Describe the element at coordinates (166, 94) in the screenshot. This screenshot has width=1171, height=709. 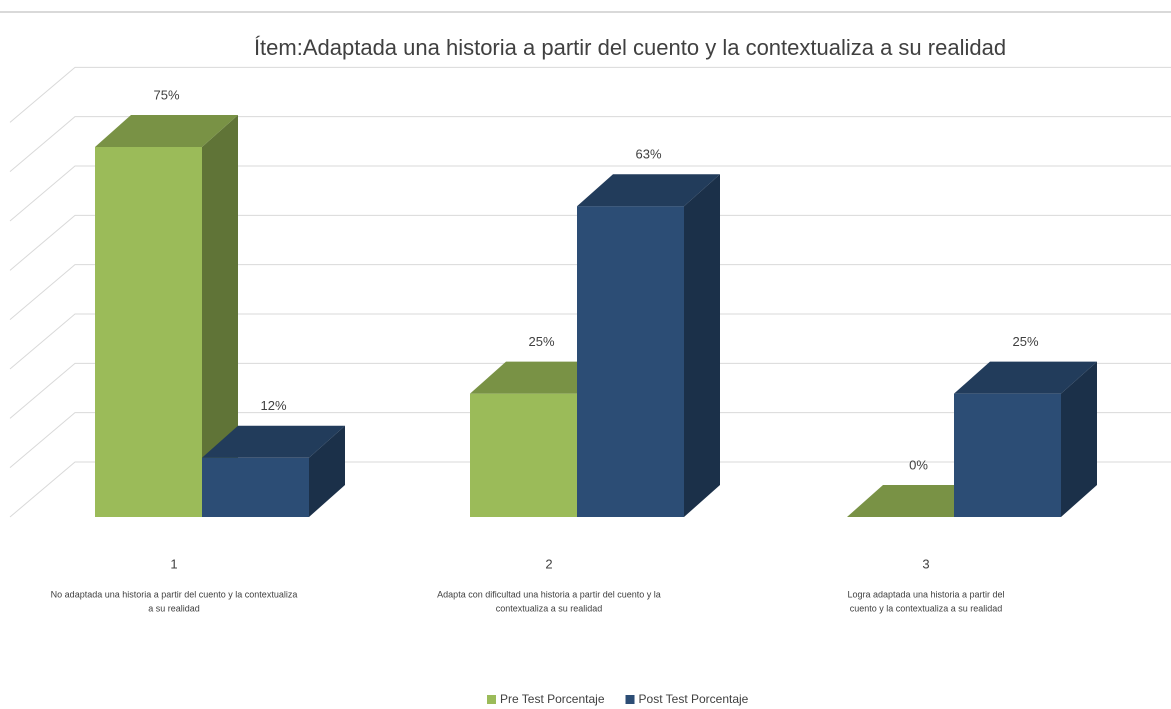
I see `data-label: 75%` at that location.